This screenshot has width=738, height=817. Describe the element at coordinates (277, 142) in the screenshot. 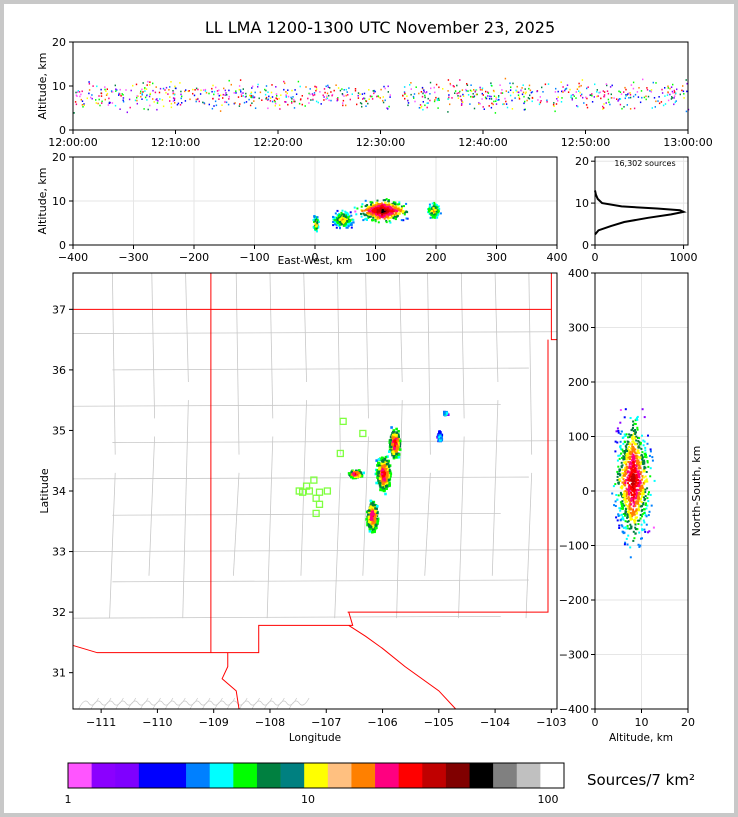

I see `x-tick-label: 12:20:00` at that location.